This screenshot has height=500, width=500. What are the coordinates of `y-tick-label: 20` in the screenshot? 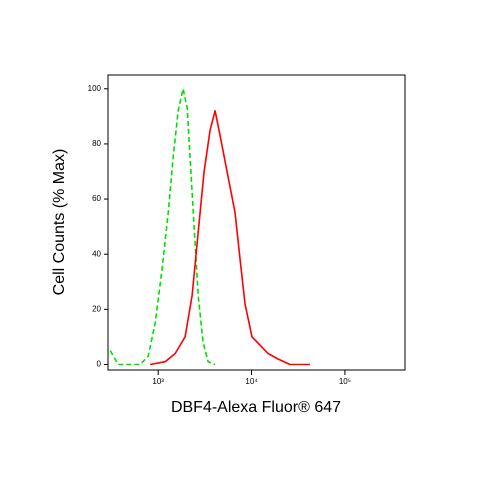 It's located at (96, 308).